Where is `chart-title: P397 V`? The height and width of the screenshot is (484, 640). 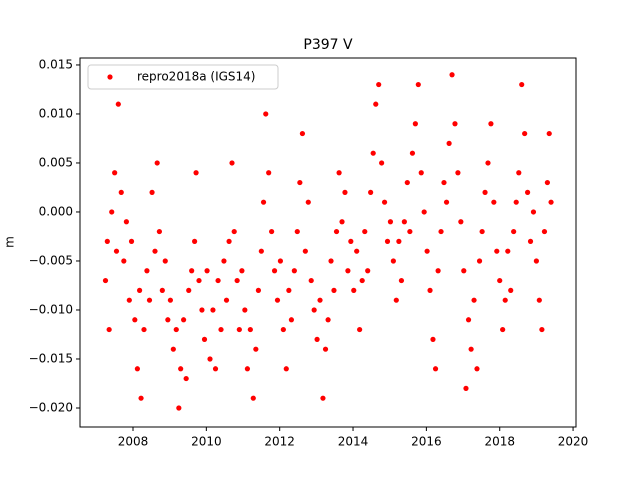
chart-title: P397 V is located at coordinates (328, 45).